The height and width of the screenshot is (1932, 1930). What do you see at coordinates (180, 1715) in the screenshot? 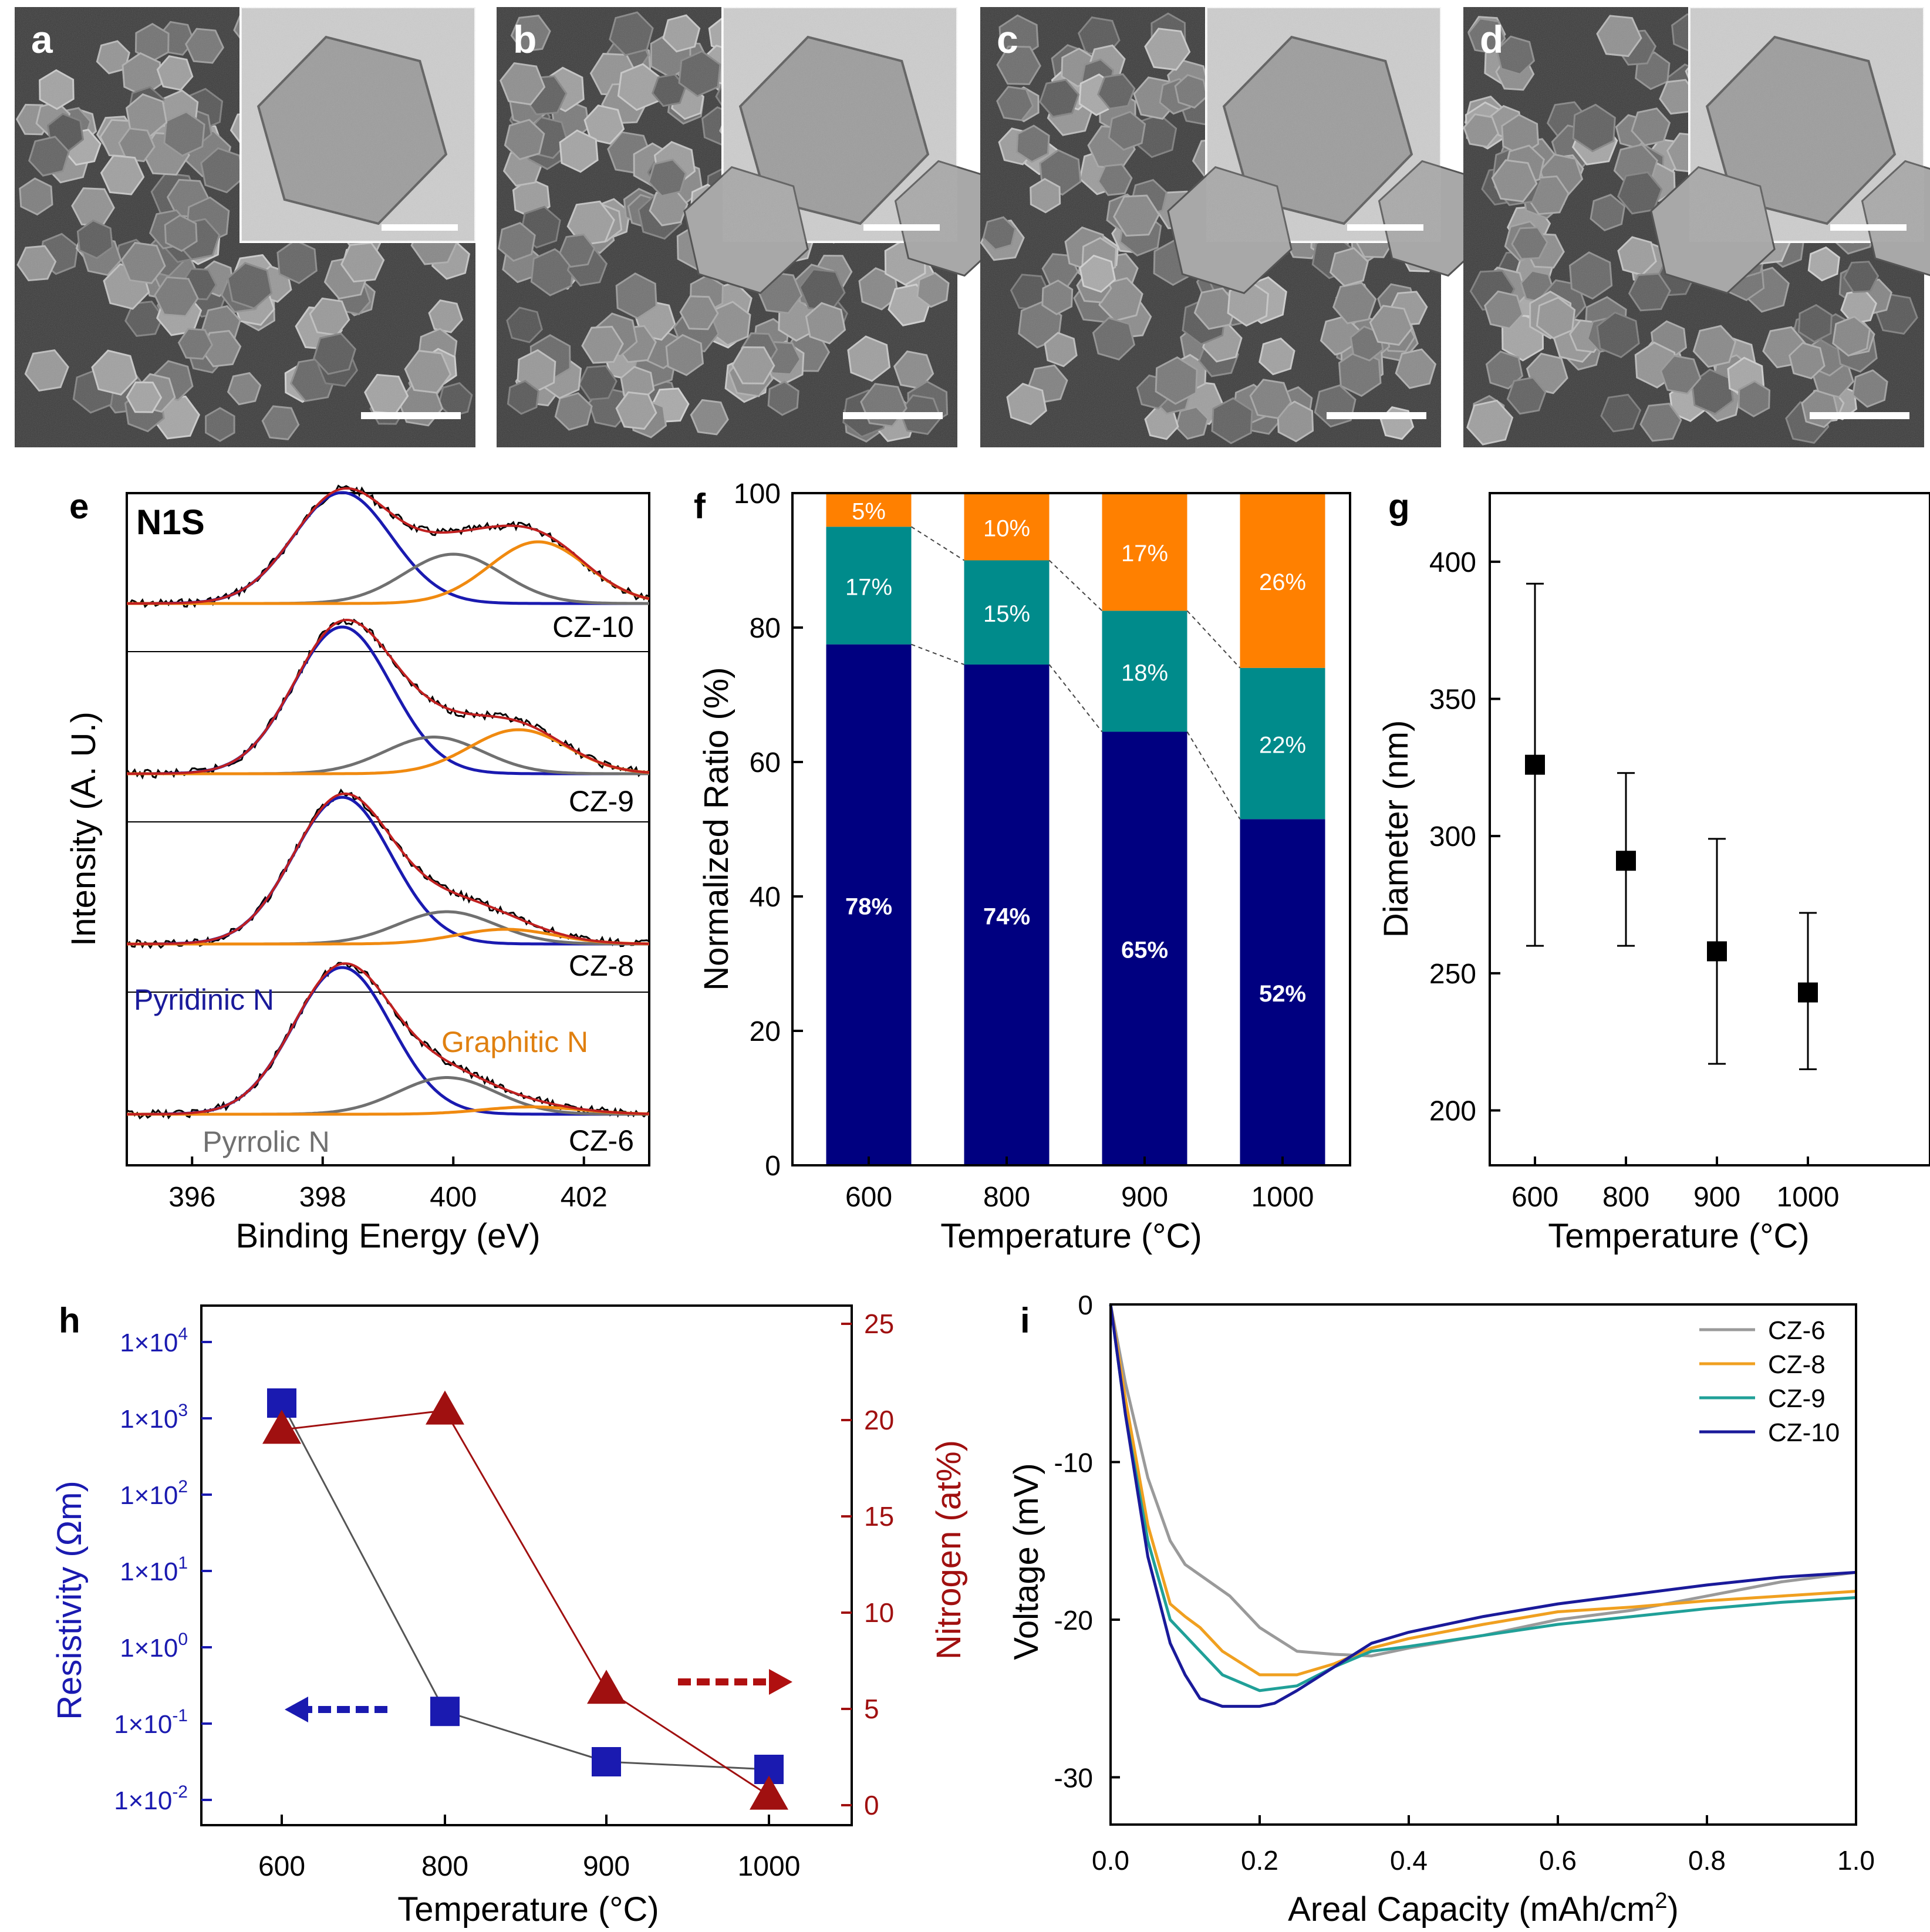
I see `left-y-tick-exp: -1` at bounding box center [180, 1715].